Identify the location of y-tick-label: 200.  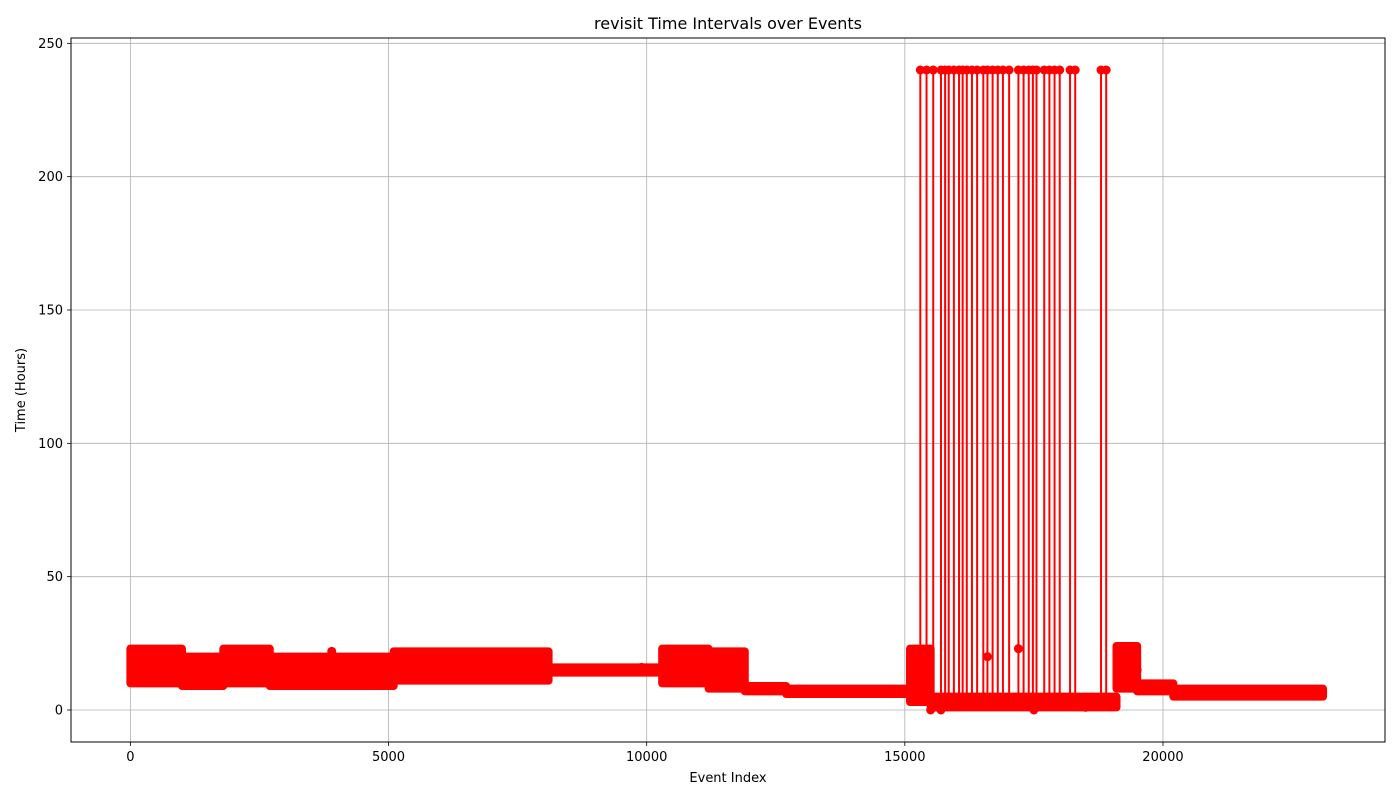
(50, 177).